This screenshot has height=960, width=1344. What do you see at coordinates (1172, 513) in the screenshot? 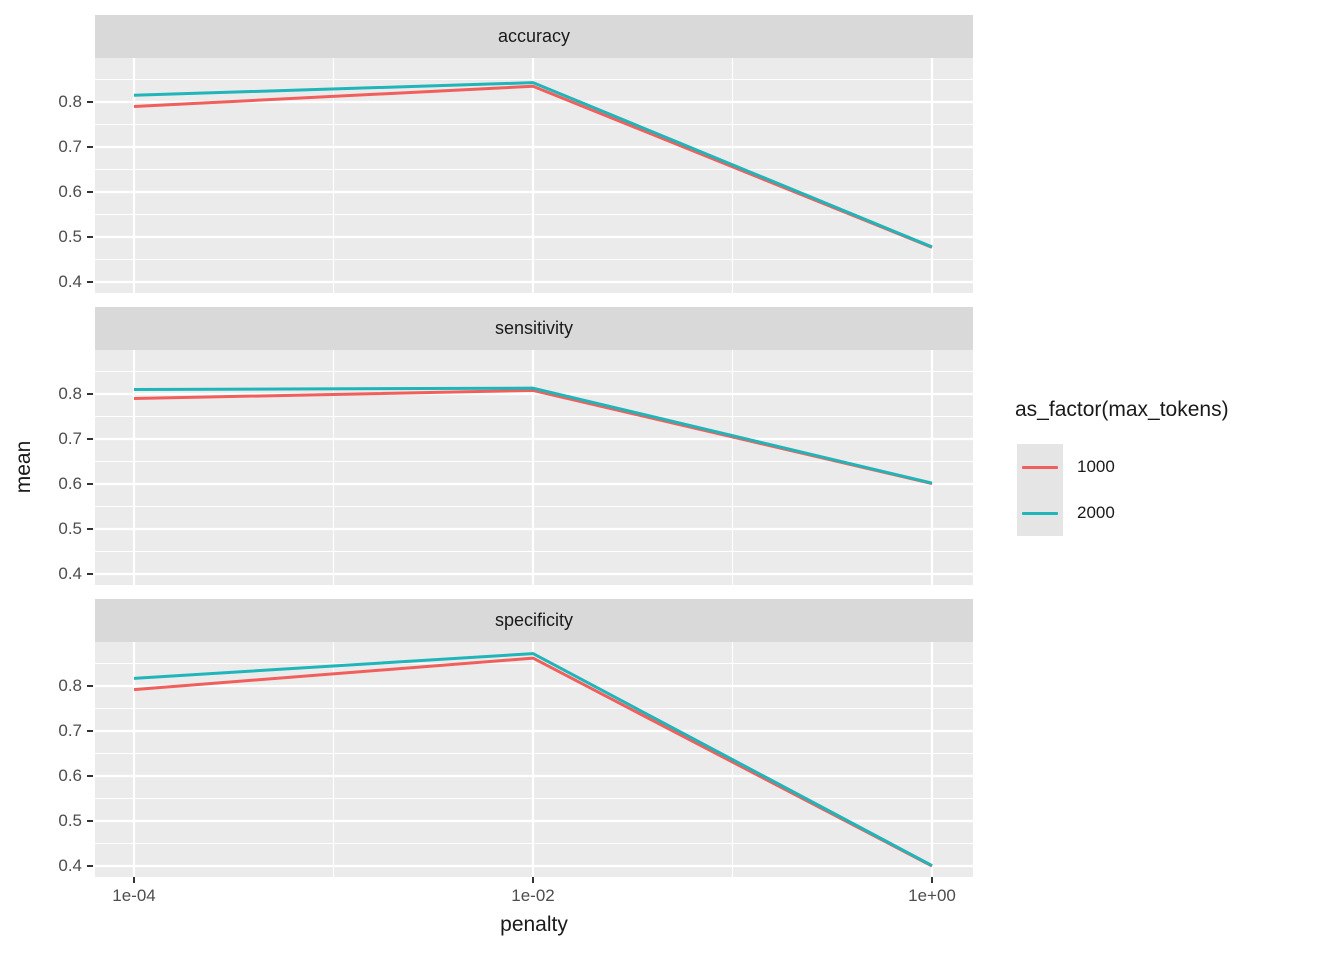
I see `legend-entry-2000: 2000` at bounding box center [1172, 513].